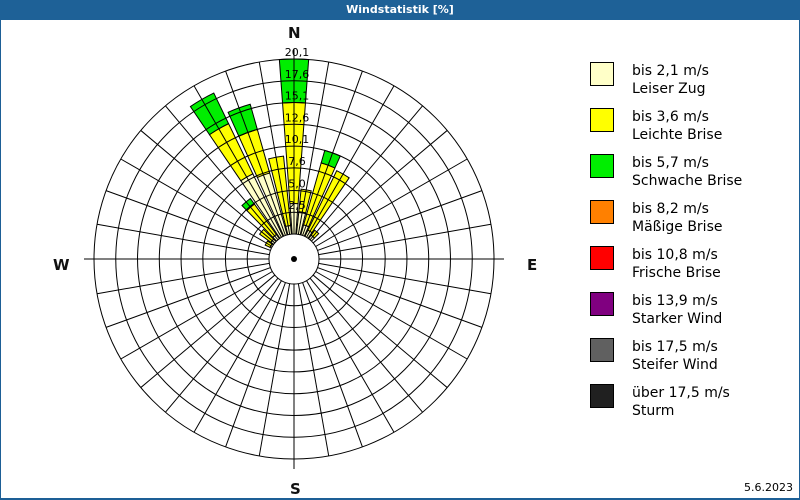 This screenshot has width=800, height=500. What do you see at coordinates (532, 265) in the screenshot?
I see `compass-east: E` at bounding box center [532, 265].